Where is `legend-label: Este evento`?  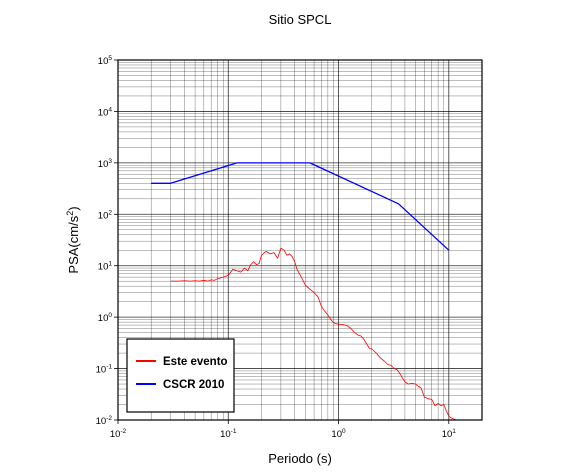 legend-label: Este evento is located at coordinates (195, 362).